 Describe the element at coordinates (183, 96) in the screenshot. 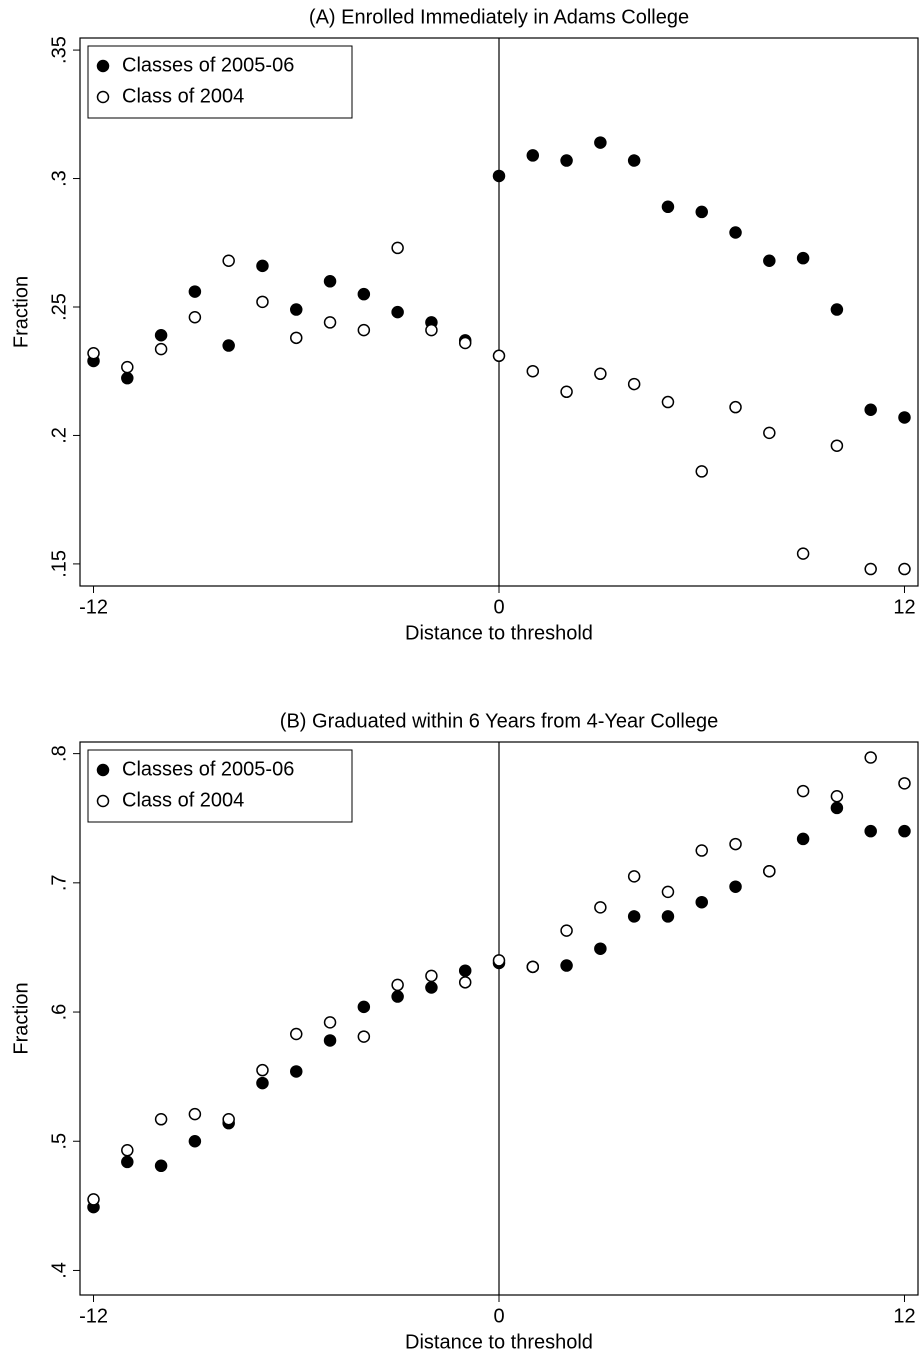

I see `legend-label: Class of 2004` at that location.